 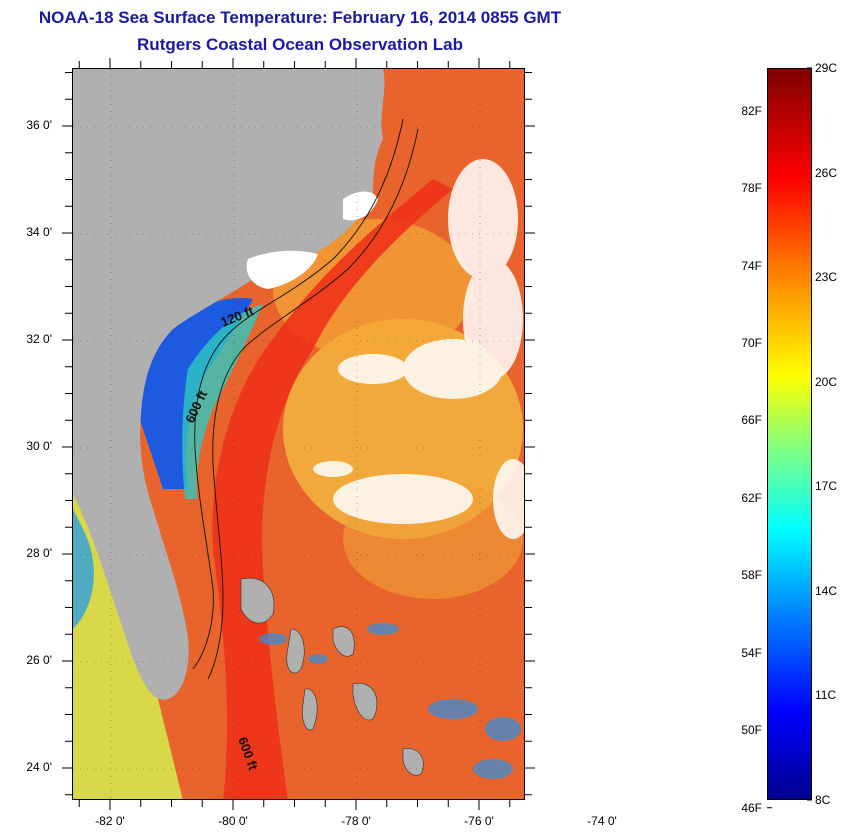 I want to click on temperature-colorbar, so click(x=789, y=434).